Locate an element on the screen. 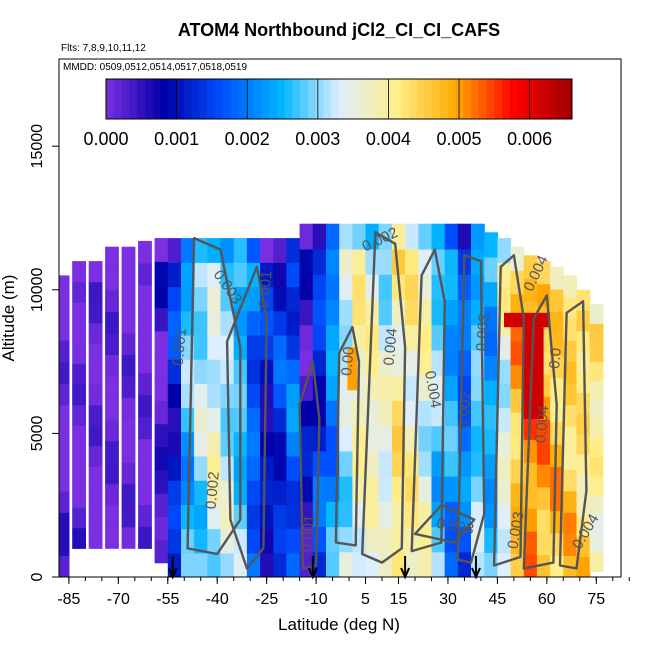 Image resolution: width=650 pixels, height=650 pixels. contour-label: 0.0 is located at coordinates (555, 358).